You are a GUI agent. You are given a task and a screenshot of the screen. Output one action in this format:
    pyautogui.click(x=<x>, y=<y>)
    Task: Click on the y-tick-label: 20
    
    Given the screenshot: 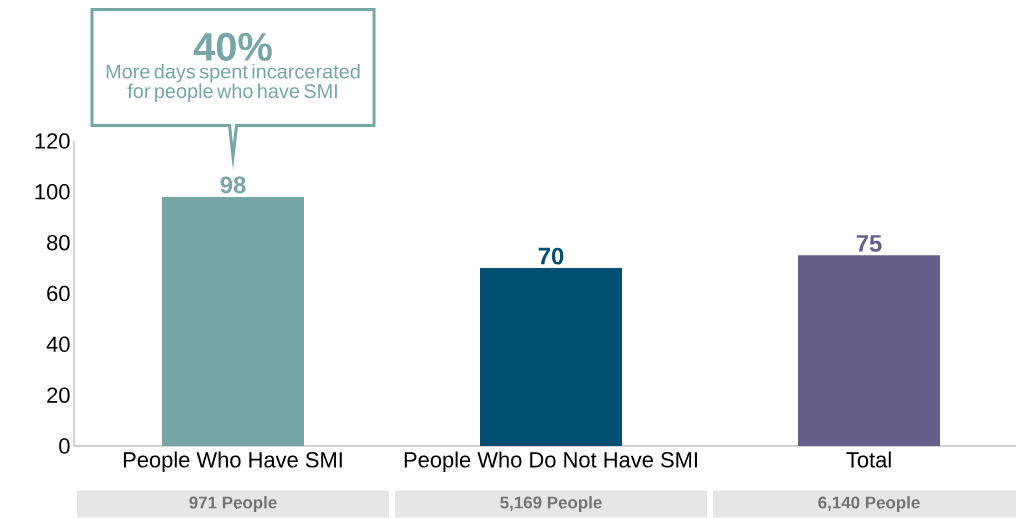 What is the action you would take?
    pyautogui.click(x=58, y=395)
    